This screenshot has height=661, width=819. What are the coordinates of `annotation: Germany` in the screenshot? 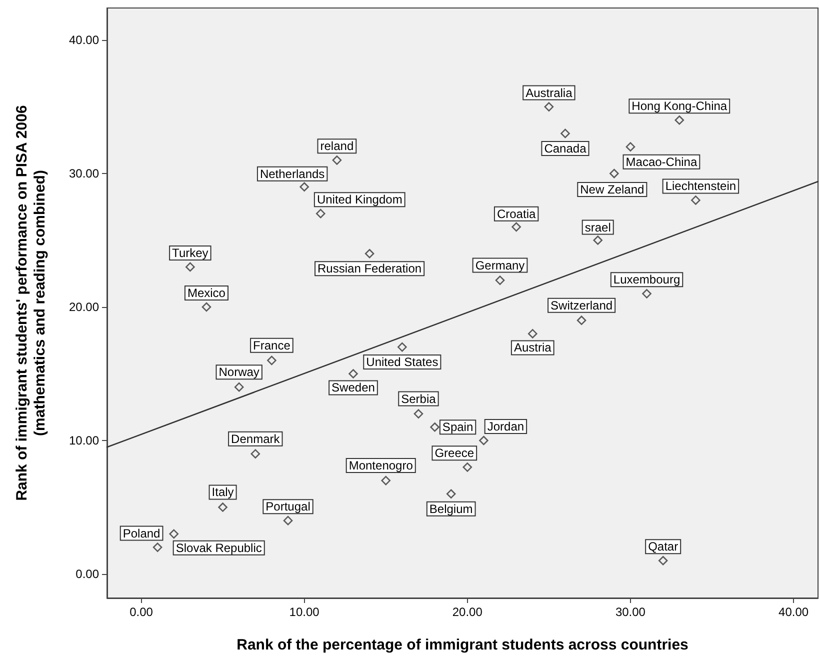 It's located at (500, 265).